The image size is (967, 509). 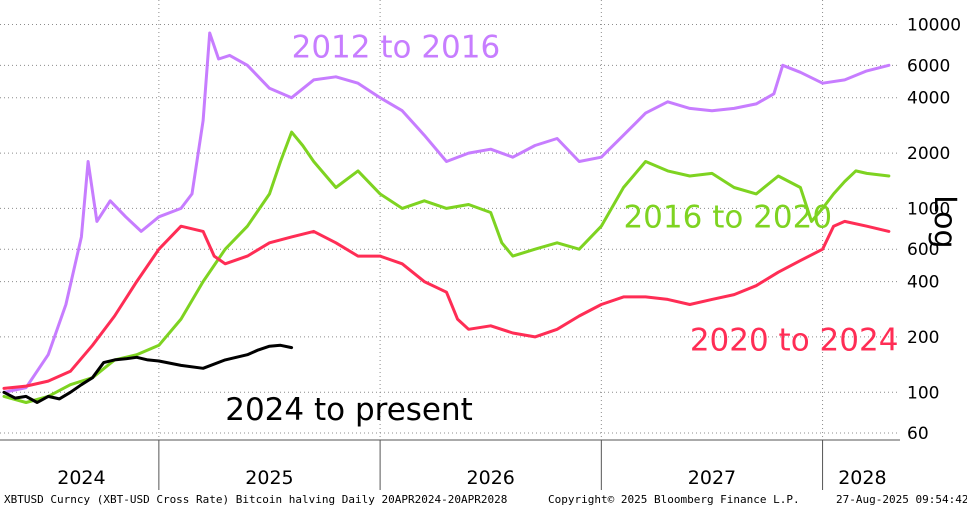 I want to click on series-annotation: 2016 to 2020, so click(x=727, y=217).